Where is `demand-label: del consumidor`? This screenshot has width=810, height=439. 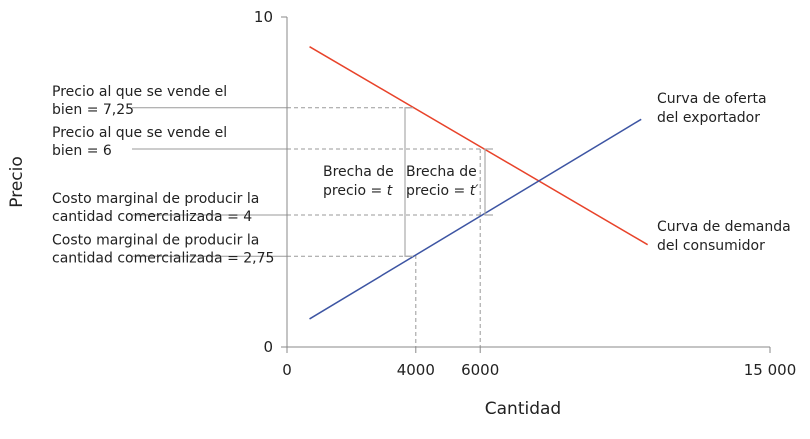
demand-label: del consumidor is located at coordinates (711, 246).